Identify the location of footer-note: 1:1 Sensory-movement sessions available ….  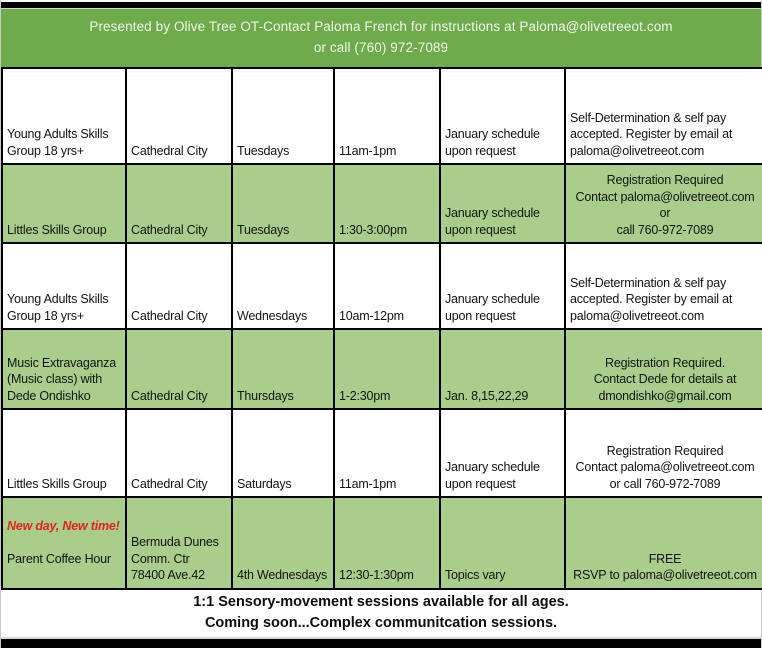
(381, 614).